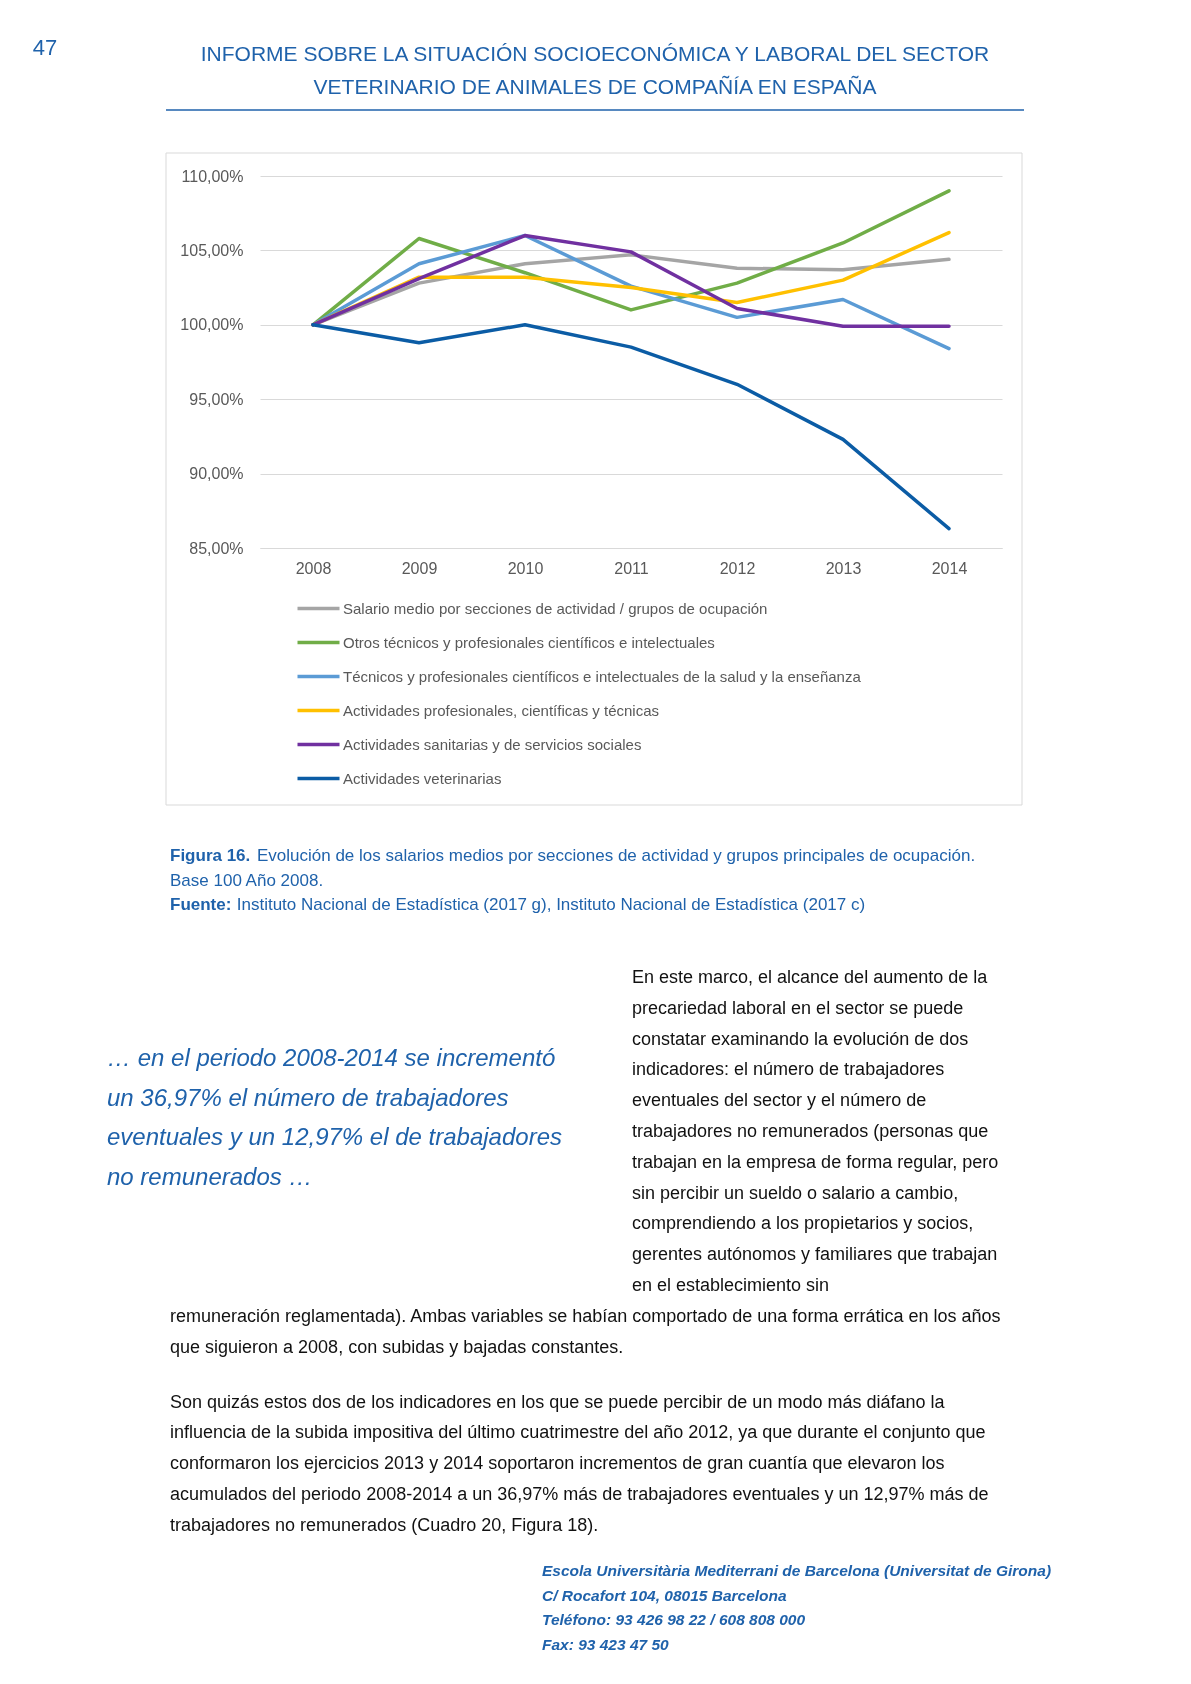 This screenshot has height=1684, width=1191. Describe the element at coordinates (529, 642) in the screenshot. I see `legend-label: Otros técnicos y profesionales científicos e intelectuales` at that location.